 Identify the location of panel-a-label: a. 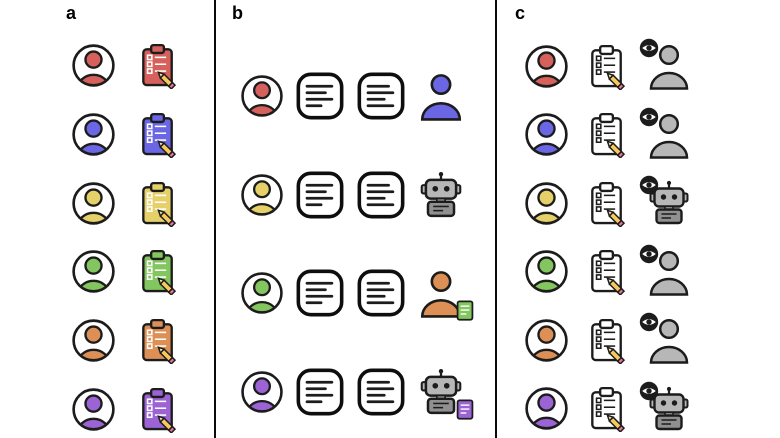
(71, 13).